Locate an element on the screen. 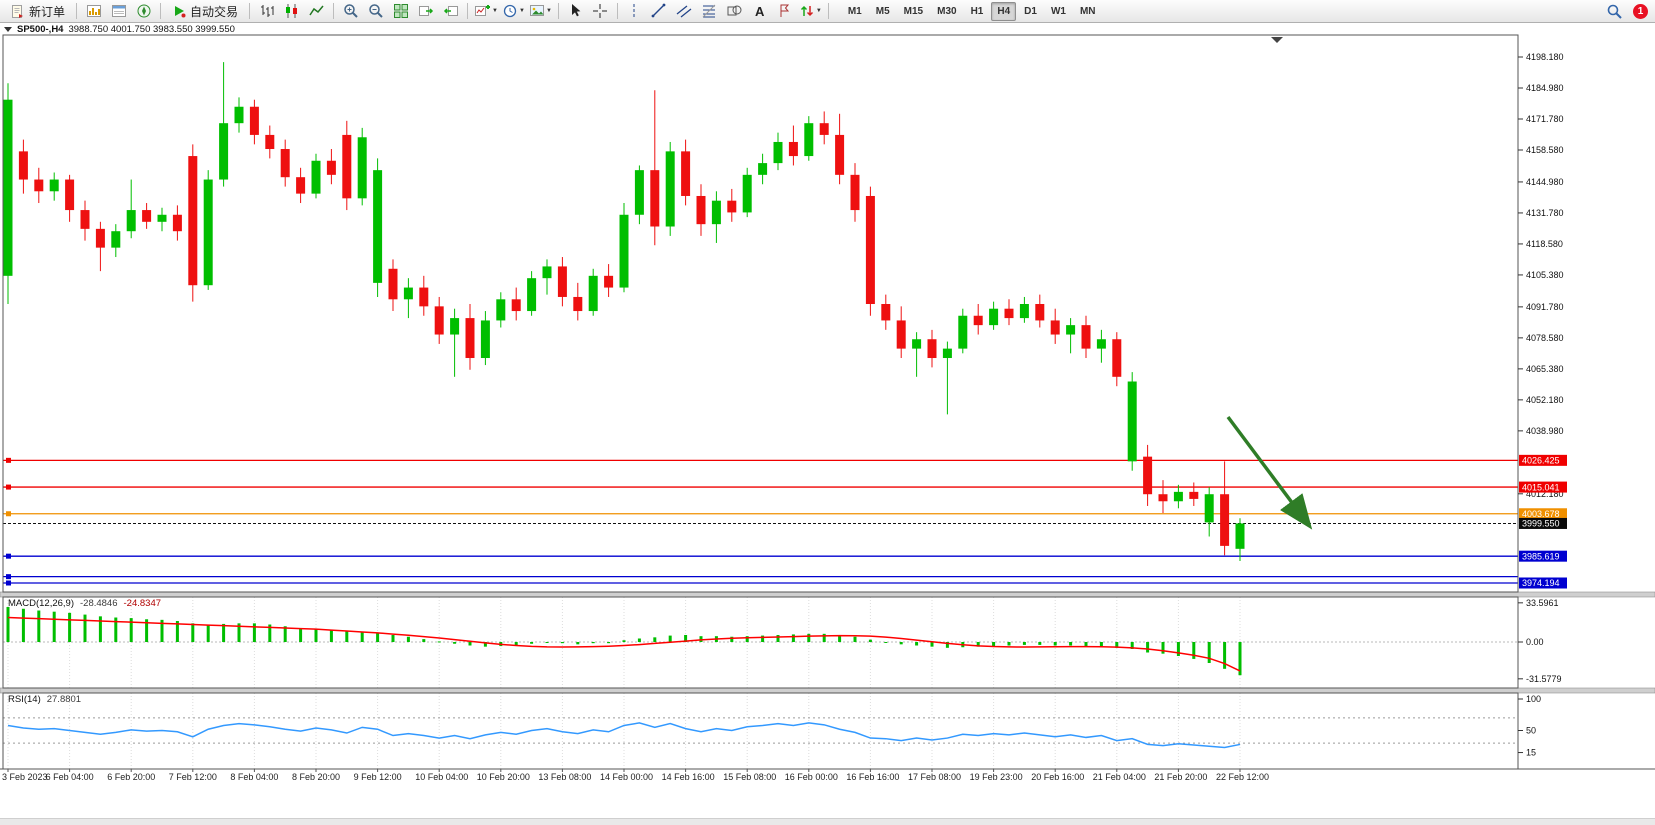 This screenshot has width=1655, height=825. new-chart-icon is located at coordinates (483, 10).